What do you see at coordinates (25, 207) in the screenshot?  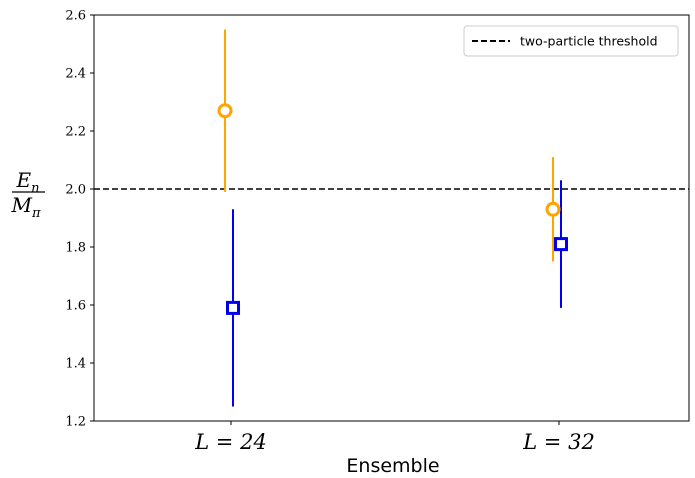 I see `y-axis-label-denominator: Mπ` at bounding box center [25, 207].